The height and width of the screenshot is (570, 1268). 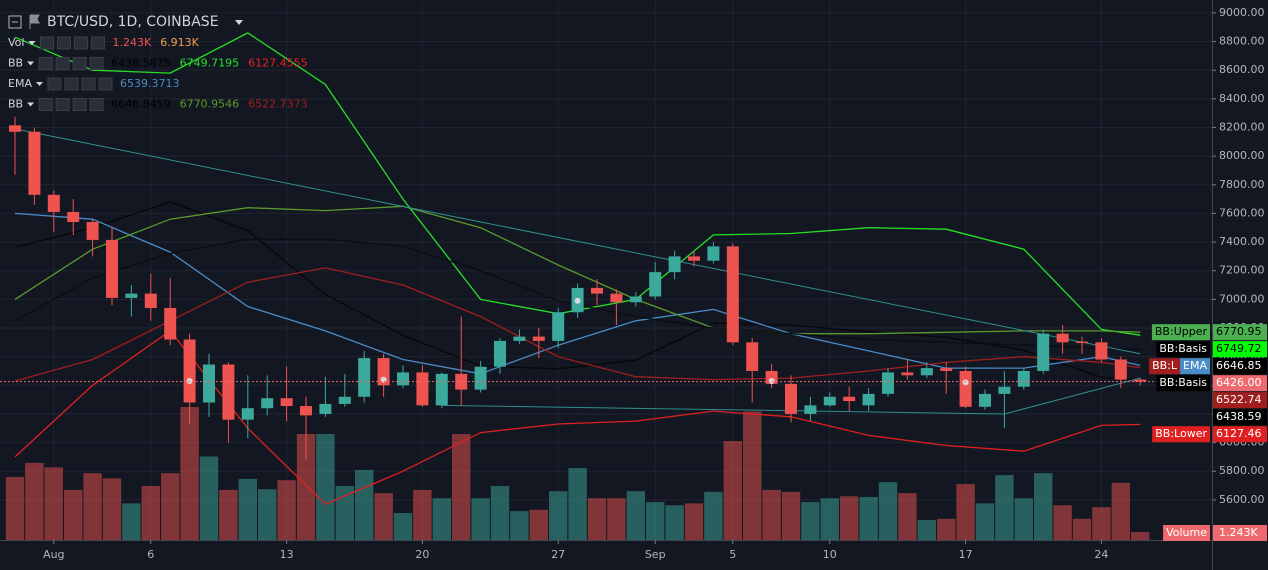 I want to click on x-tick-label: 17, so click(x=966, y=554).